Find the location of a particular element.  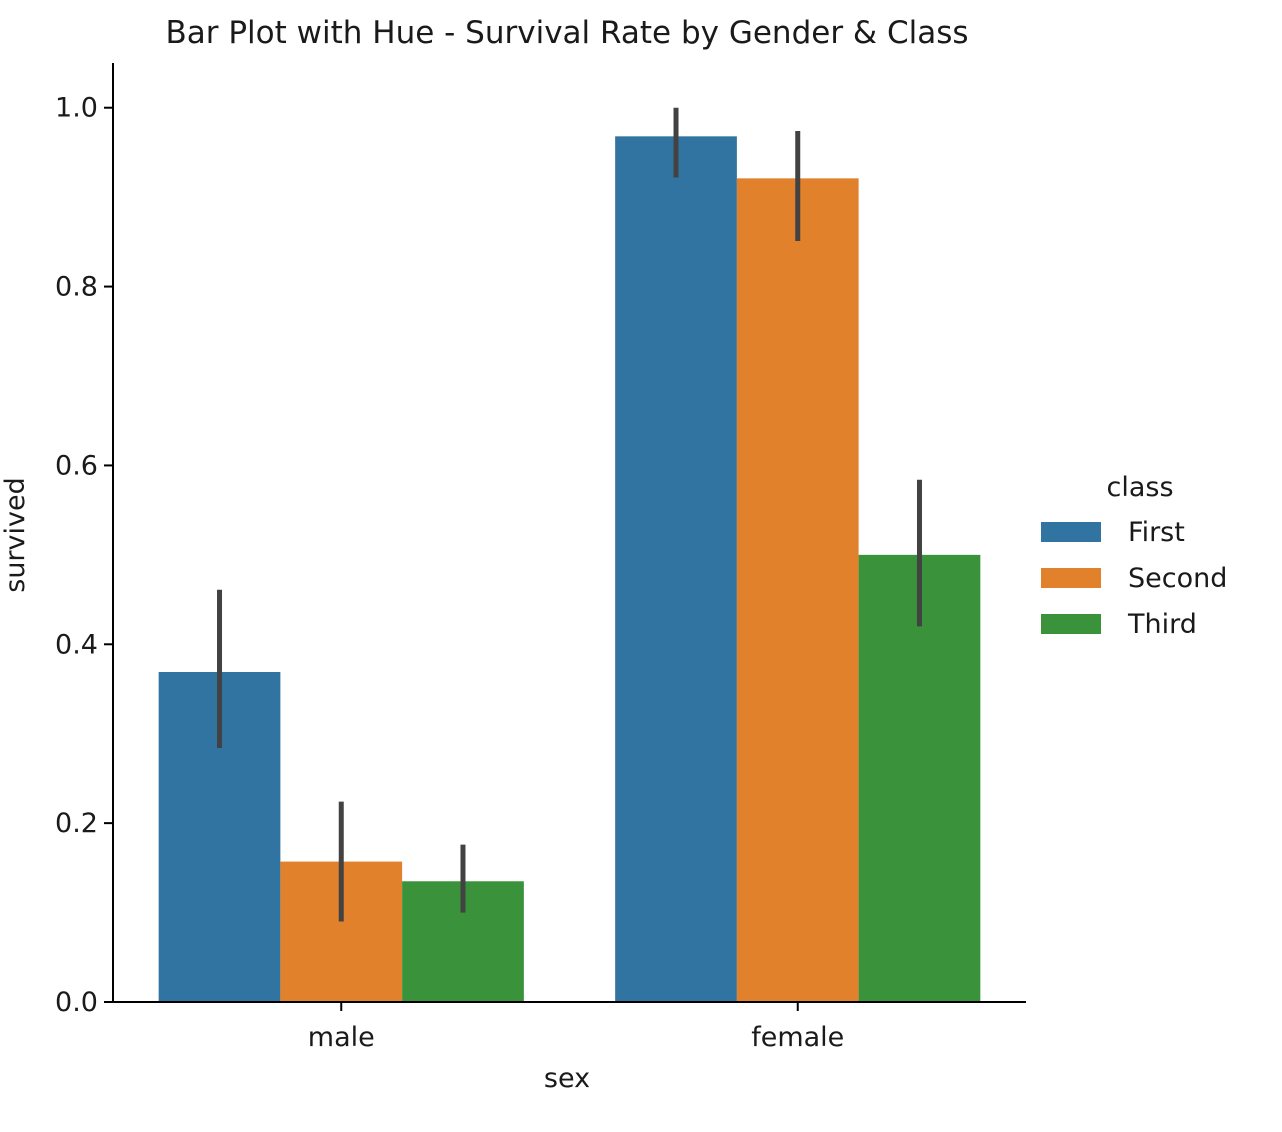

legend-label-third: Third is located at coordinates (1162, 624).